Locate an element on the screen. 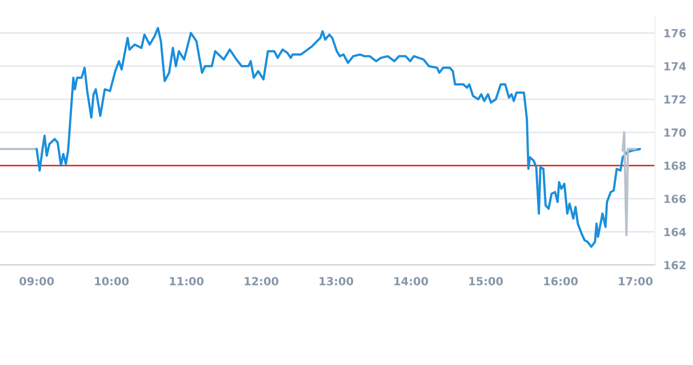 The image size is (693, 365). line-series is located at coordinates (629, 183).